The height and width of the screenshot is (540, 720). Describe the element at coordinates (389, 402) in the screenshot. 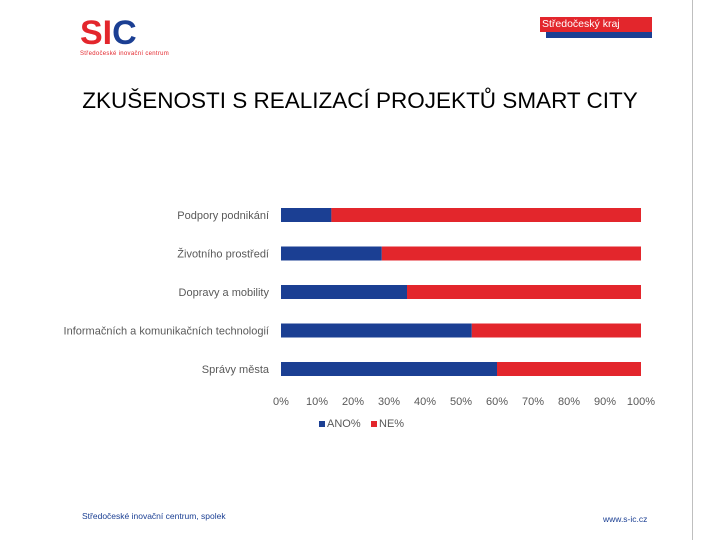

I see `x-tick-label: 30%` at that location.